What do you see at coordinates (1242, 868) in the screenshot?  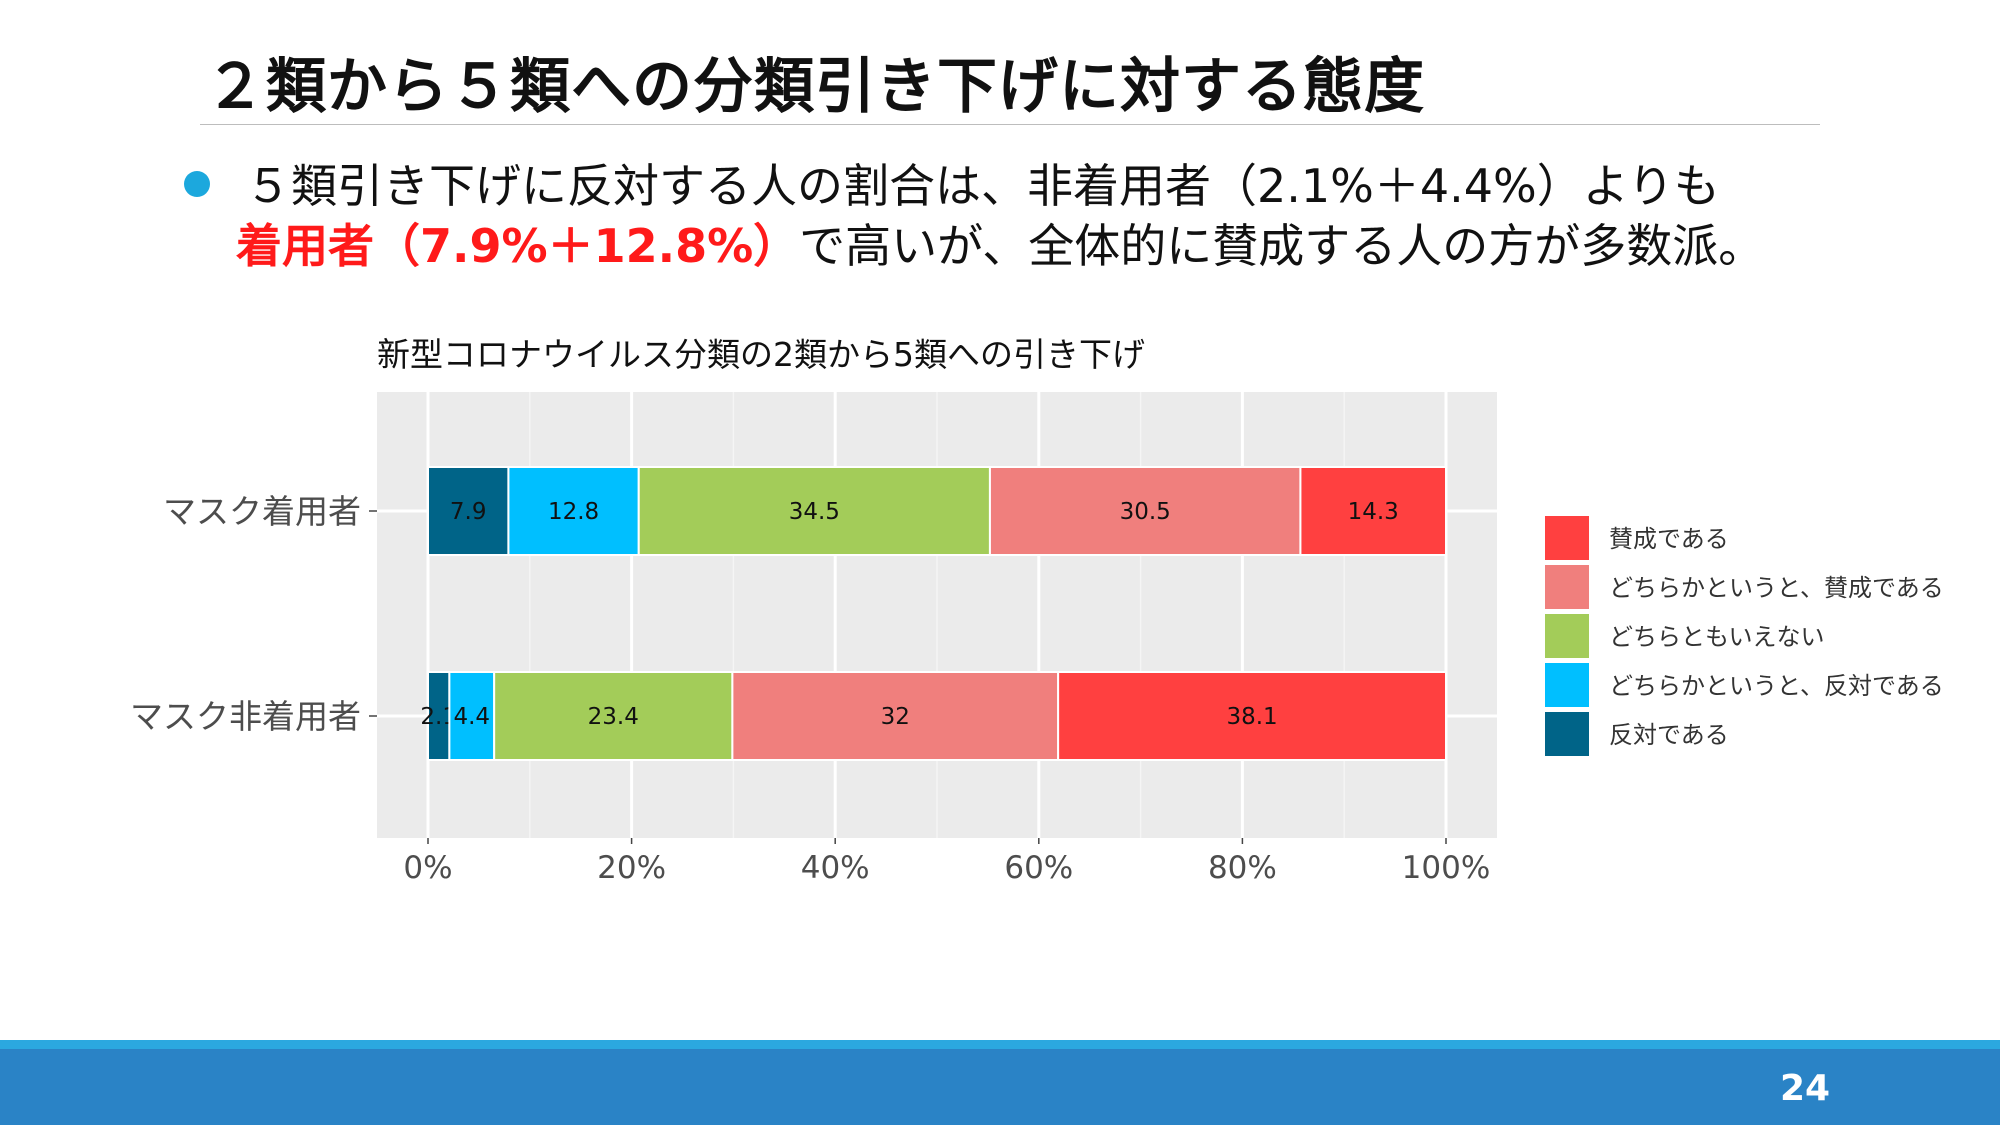 I see `x-tick-label: 80%` at bounding box center [1242, 868].